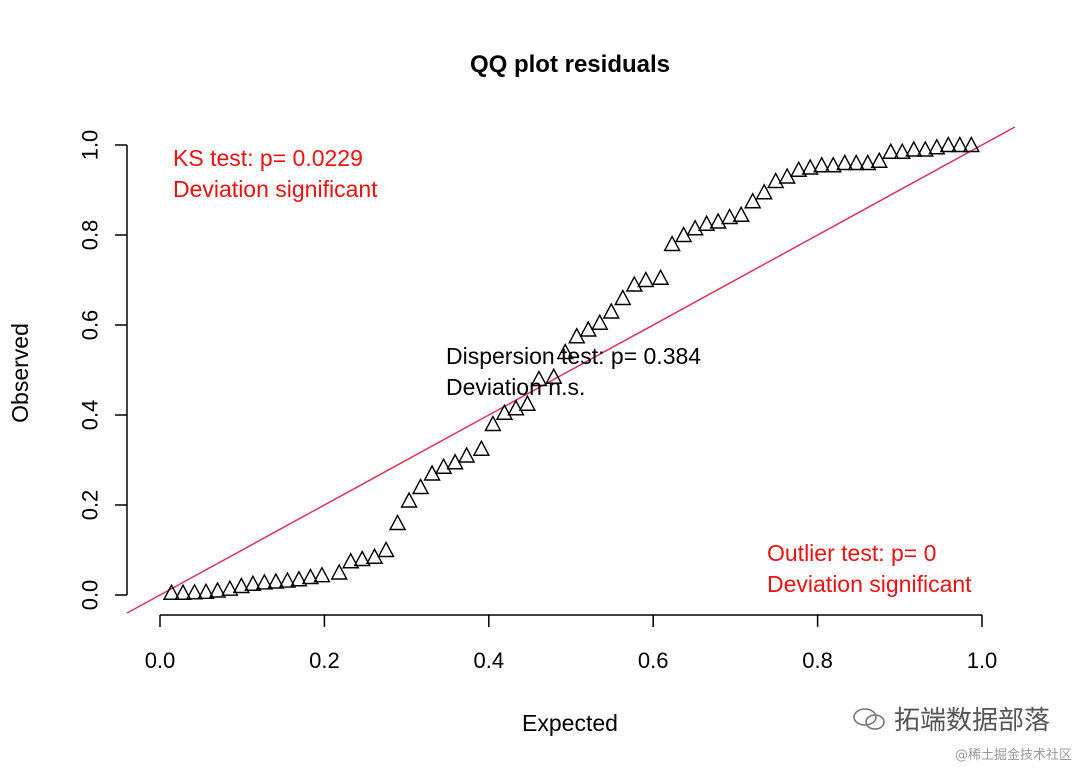 Image resolution: width=1080 pixels, height=771 pixels. What do you see at coordinates (869, 584) in the screenshot?
I see `outlier-deviation-annotation: Deviation significant` at bounding box center [869, 584].